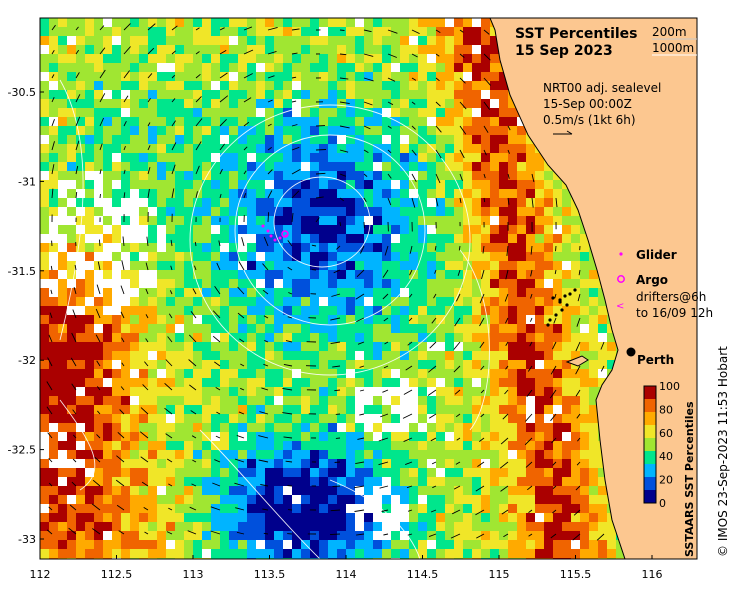 This screenshot has height=592, width=740. Describe the element at coordinates (689, 479) in the screenshot. I see `colorbar-label: SSTAARS SST Percentiles` at that location.